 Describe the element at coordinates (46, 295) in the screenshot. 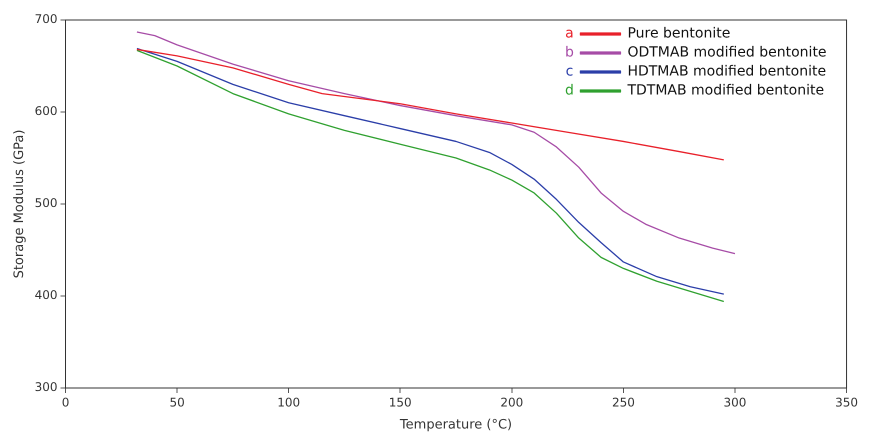

I see `y-tick-label: 400` at that location.